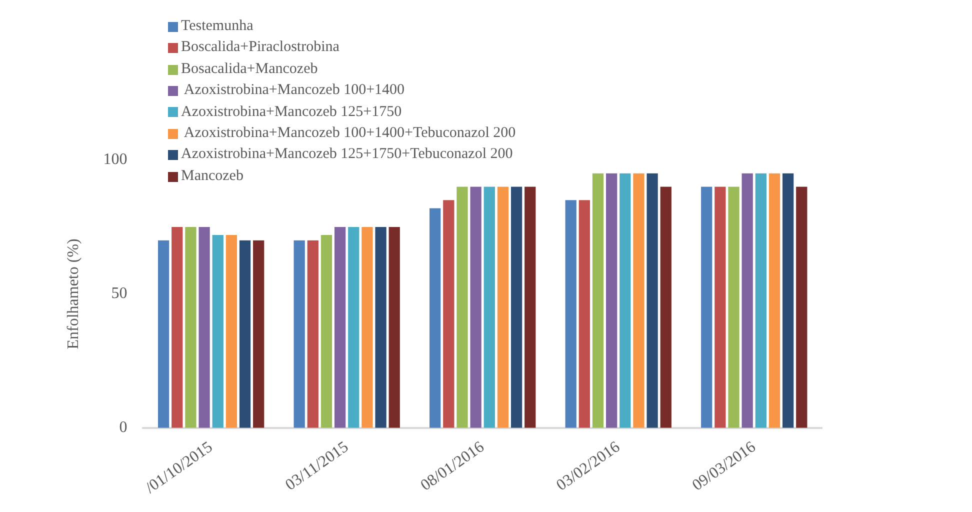 The height and width of the screenshot is (512, 972). What do you see at coordinates (260, 48) in the screenshot?
I see `legend-label: Boscalida+Piraclostrobina` at bounding box center [260, 48].